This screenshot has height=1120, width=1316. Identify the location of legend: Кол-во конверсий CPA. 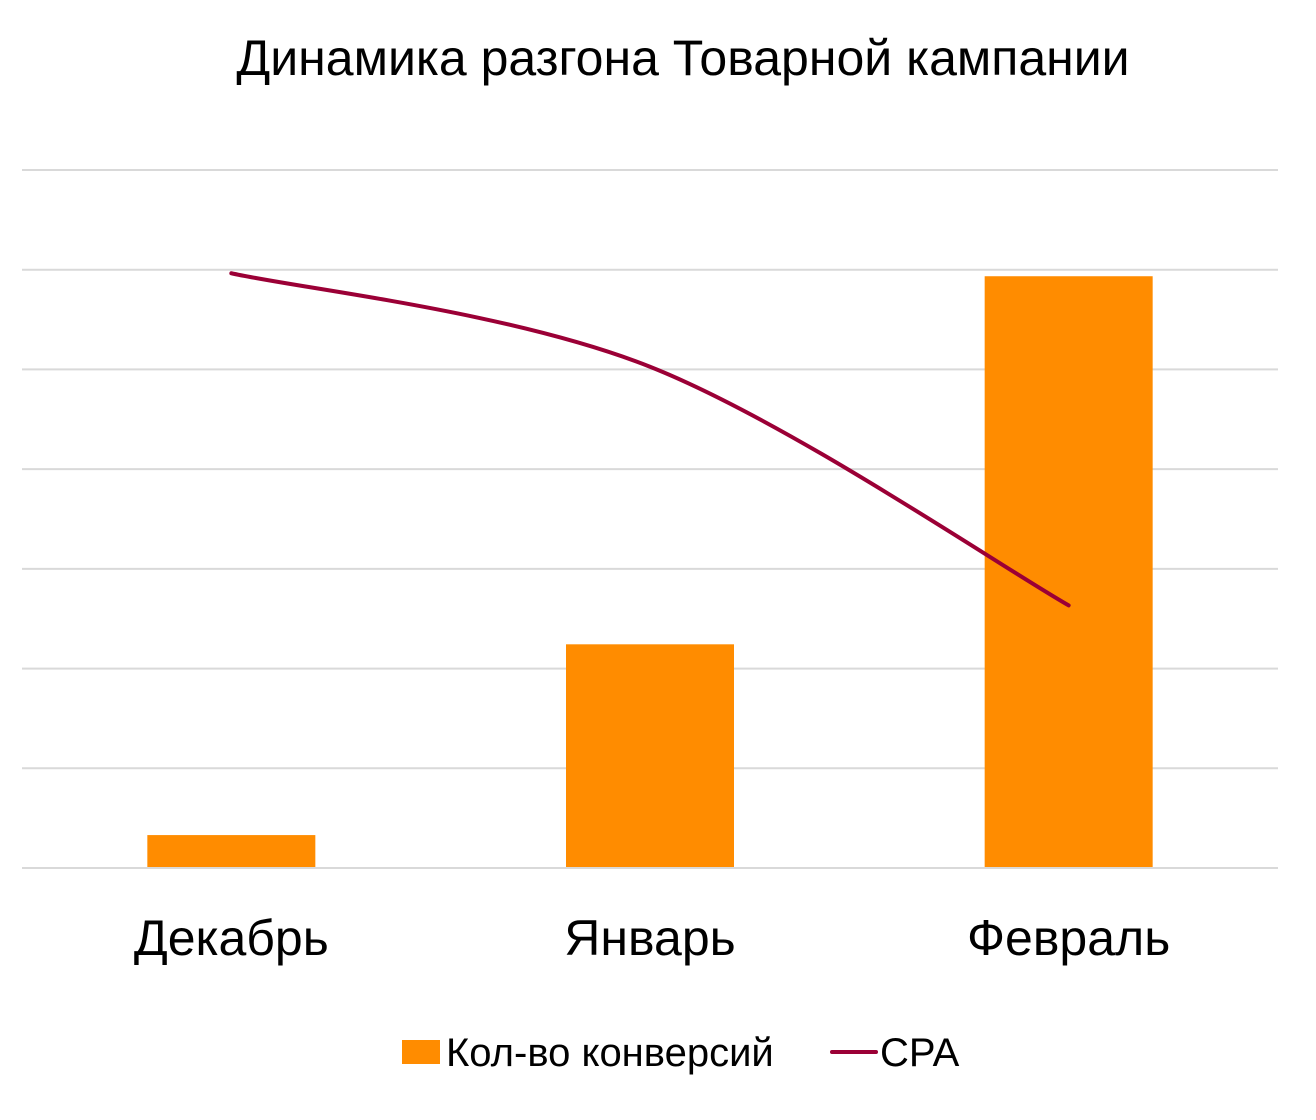
(681, 1053).